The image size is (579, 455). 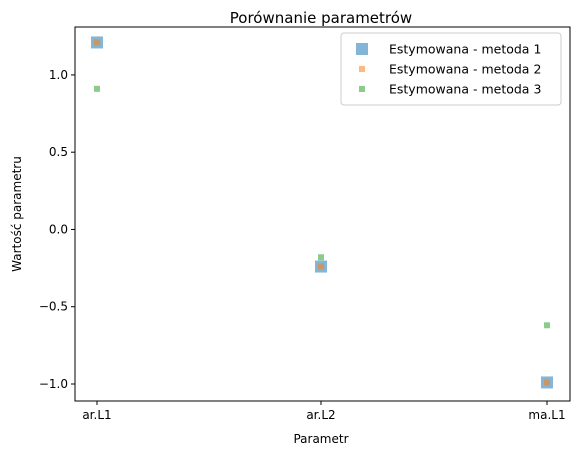 I want to click on y-axis-label: Wartość parametru, so click(x=17, y=214).